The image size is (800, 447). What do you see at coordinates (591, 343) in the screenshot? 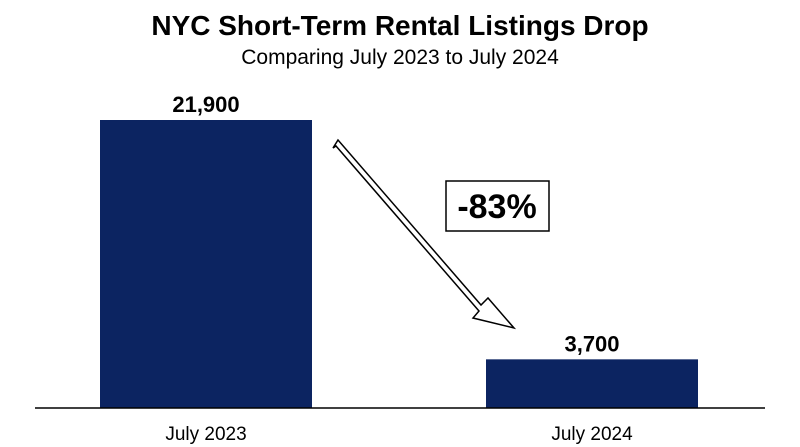
I see `value-label: 3,700` at bounding box center [591, 343].